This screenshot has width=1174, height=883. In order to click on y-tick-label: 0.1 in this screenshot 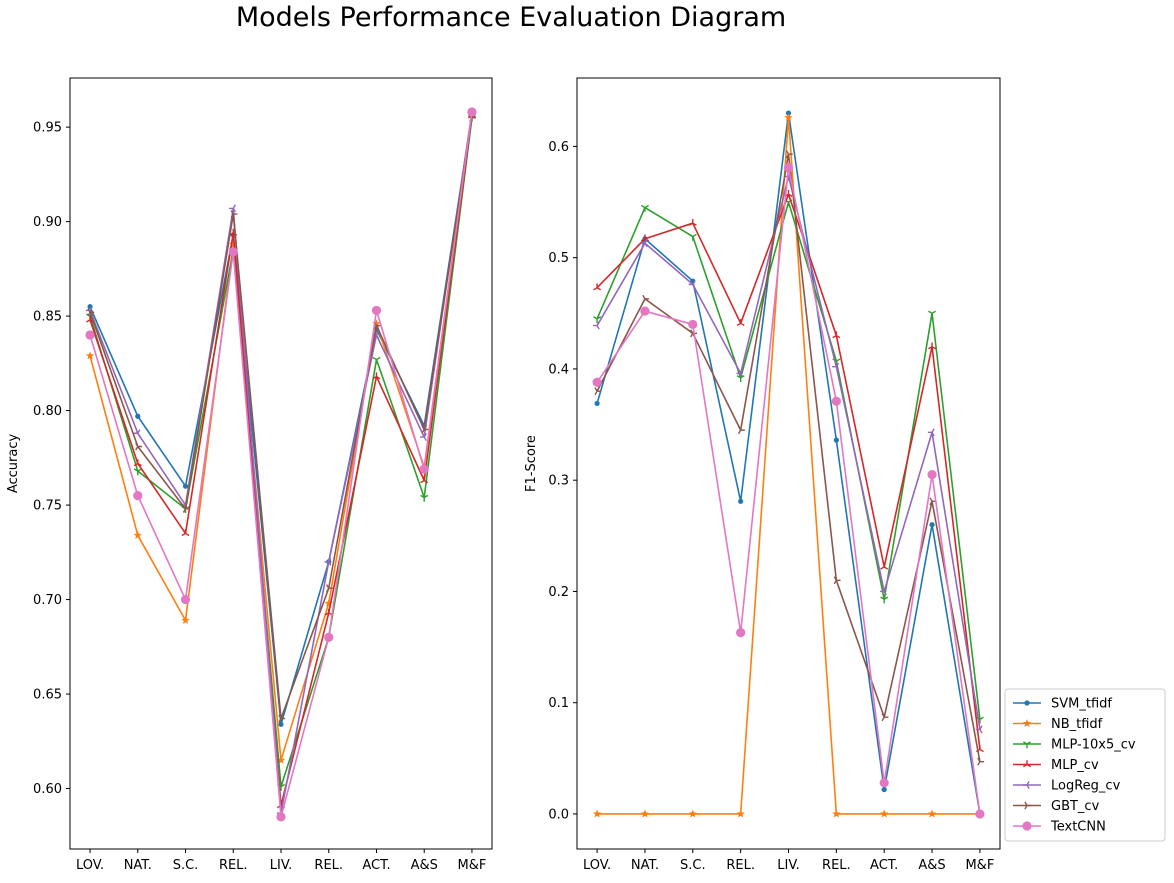, I will do `click(558, 703)`.